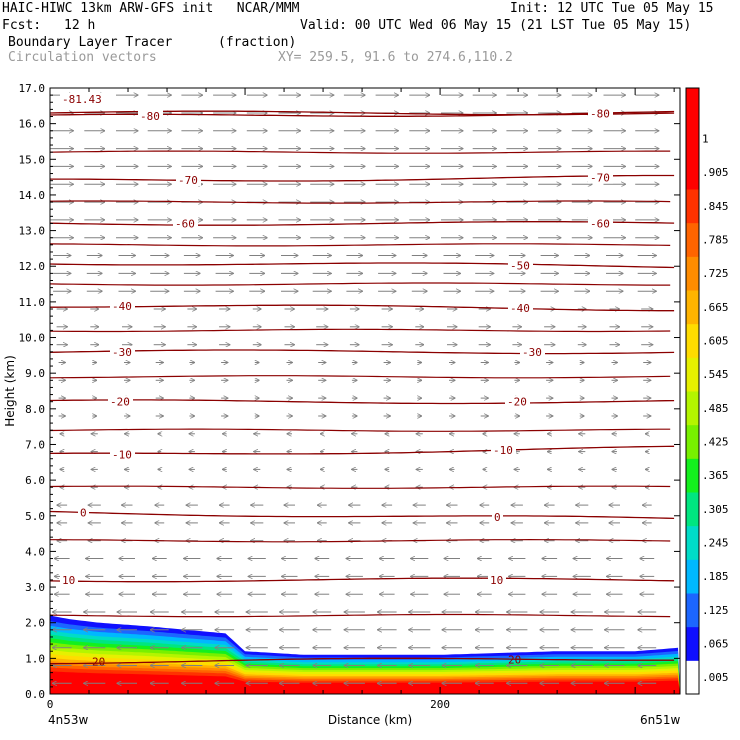 The image size is (740, 740). I want to click on overlay-name: Circulation vectors, so click(82, 57).